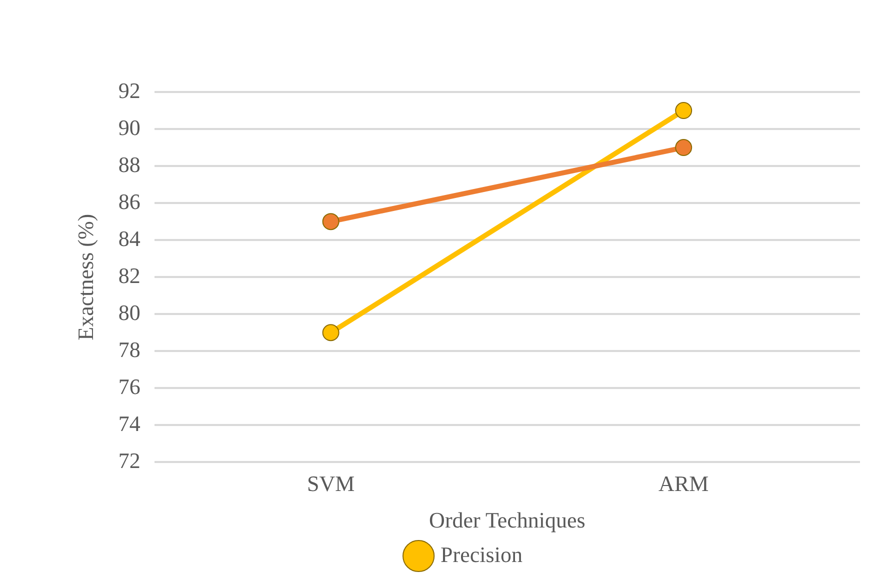 The width and height of the screenshot is (895, 577). What do you see at coordinates (129, 275) in the screenshot?
I see `y-tick-label: 82` at bounding box center [129, 275].